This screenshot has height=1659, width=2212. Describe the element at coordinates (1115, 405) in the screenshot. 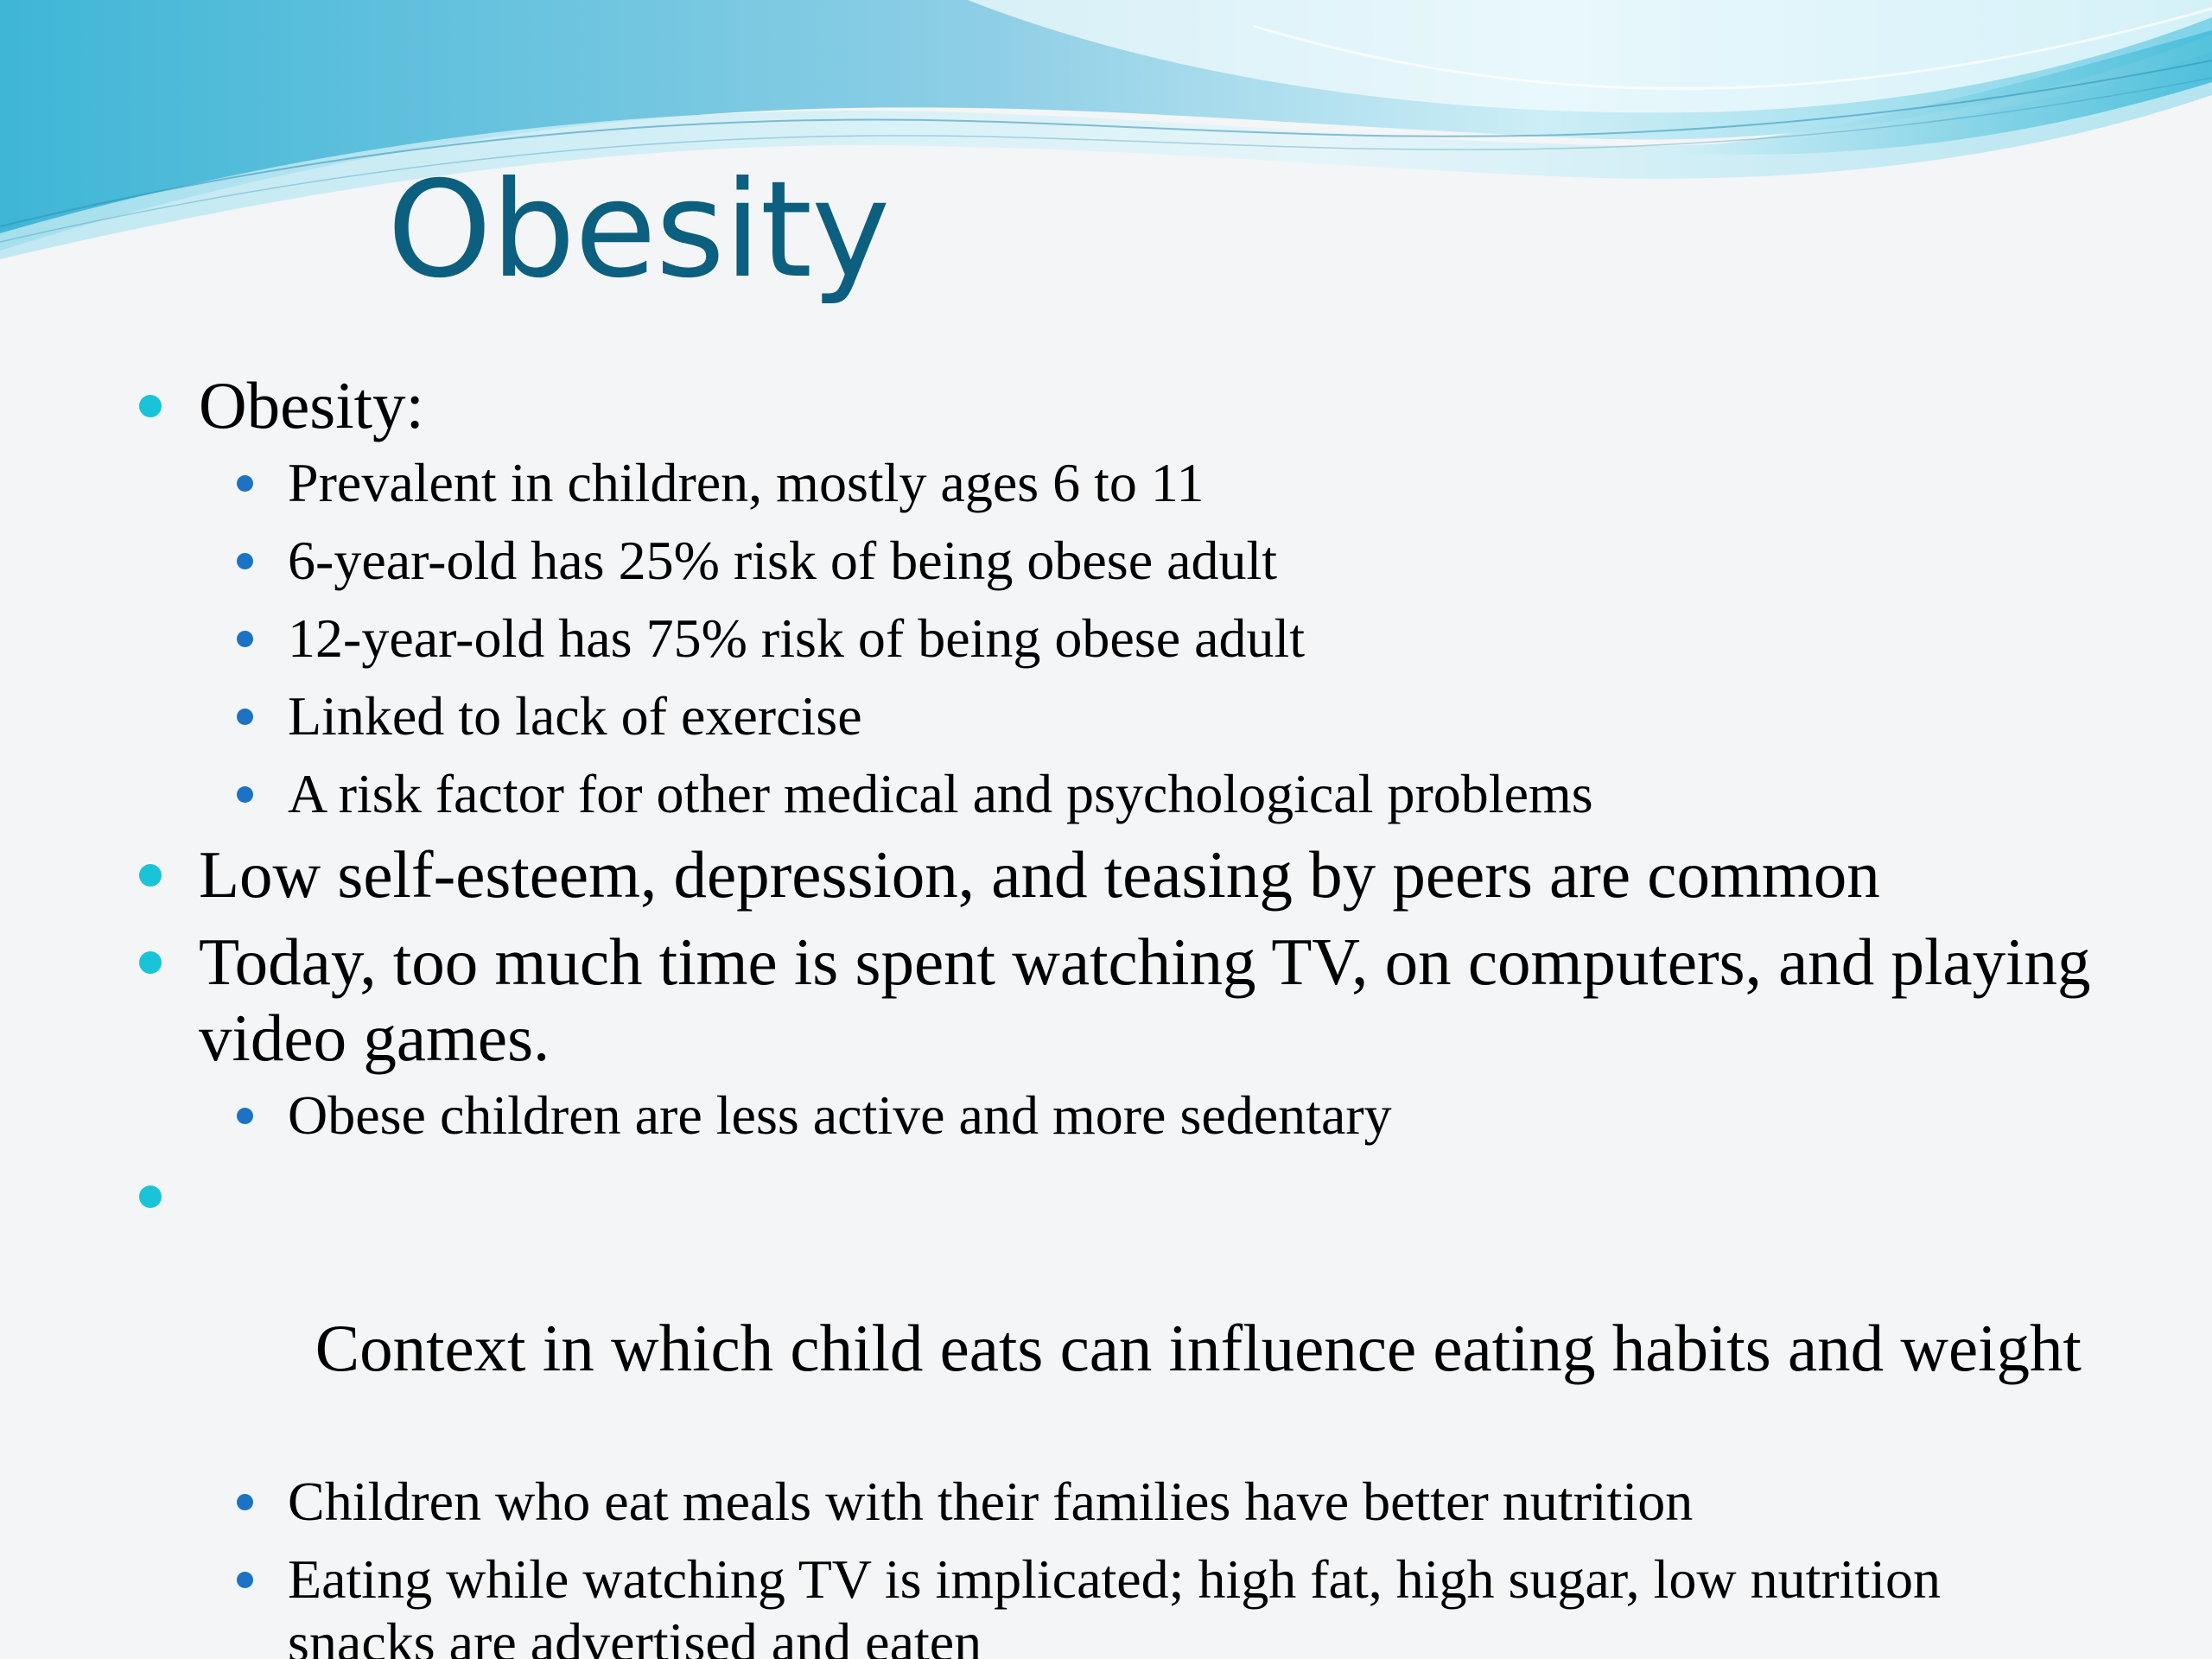

I see `bullet-item: Obesity:` at that location.